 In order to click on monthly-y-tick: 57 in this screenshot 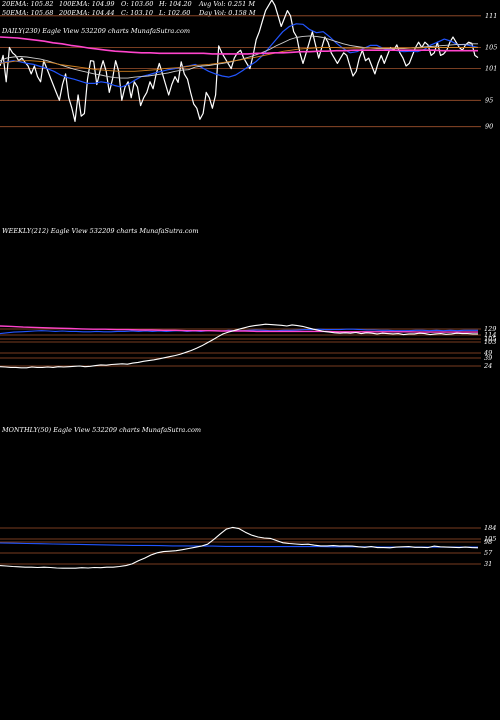, I will do `click(488, 553)`.